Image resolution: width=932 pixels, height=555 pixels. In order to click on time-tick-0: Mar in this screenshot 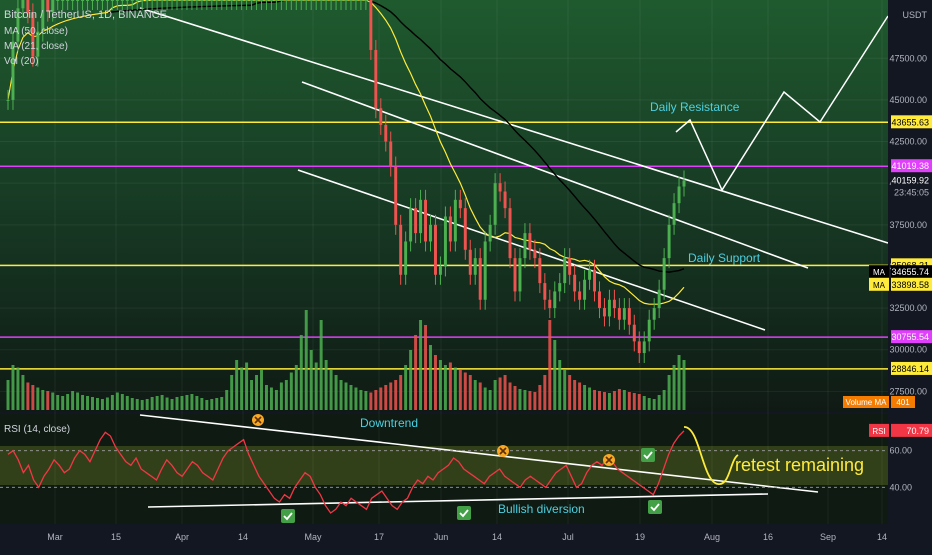, I will do `click(55, 537)`.